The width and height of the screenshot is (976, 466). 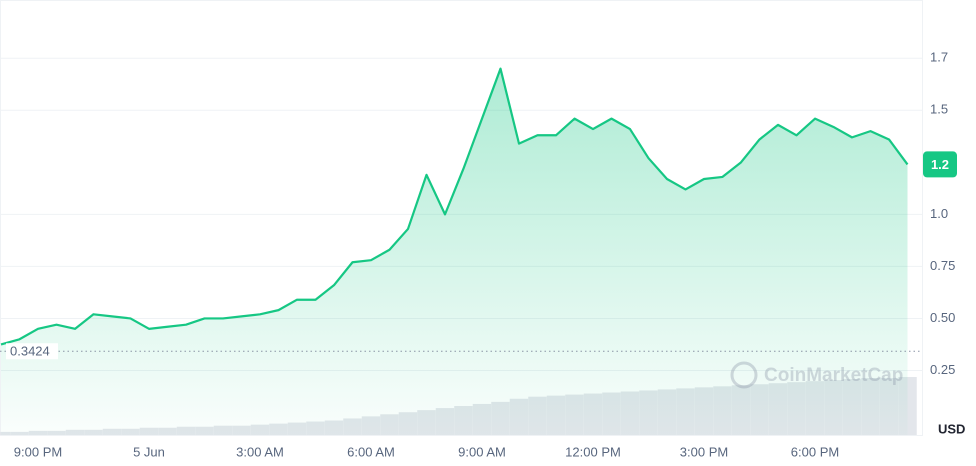 What do you see at coordinates (939, 213) in the screenshot?
I see `y-tick-label: 1.0` at bounding box center [939, 213].